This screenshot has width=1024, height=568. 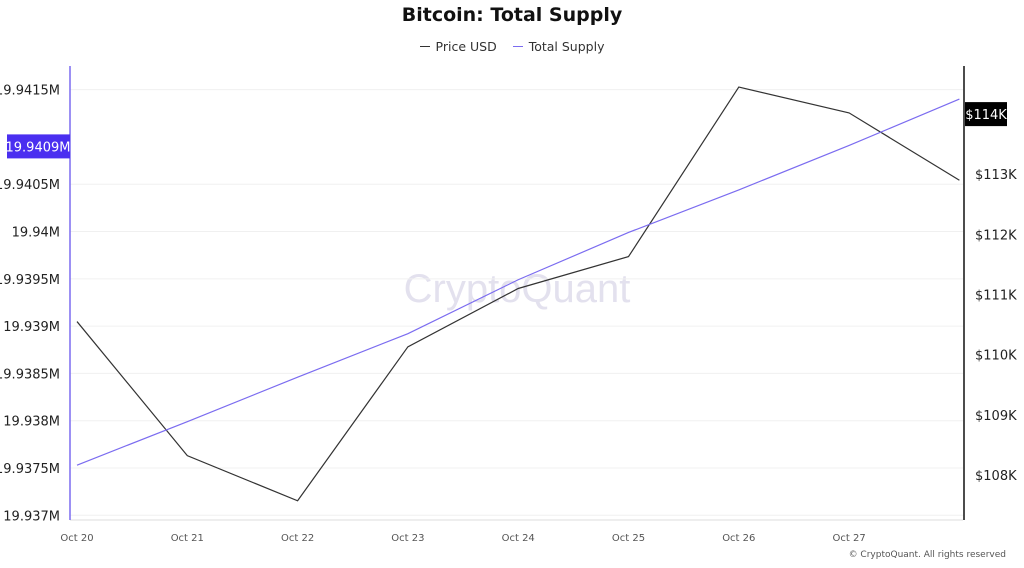 What do you see at coordinates (566, 46) in the screenshot?
I see `legend-label: Total Supply` at bounding box center [566, 46].